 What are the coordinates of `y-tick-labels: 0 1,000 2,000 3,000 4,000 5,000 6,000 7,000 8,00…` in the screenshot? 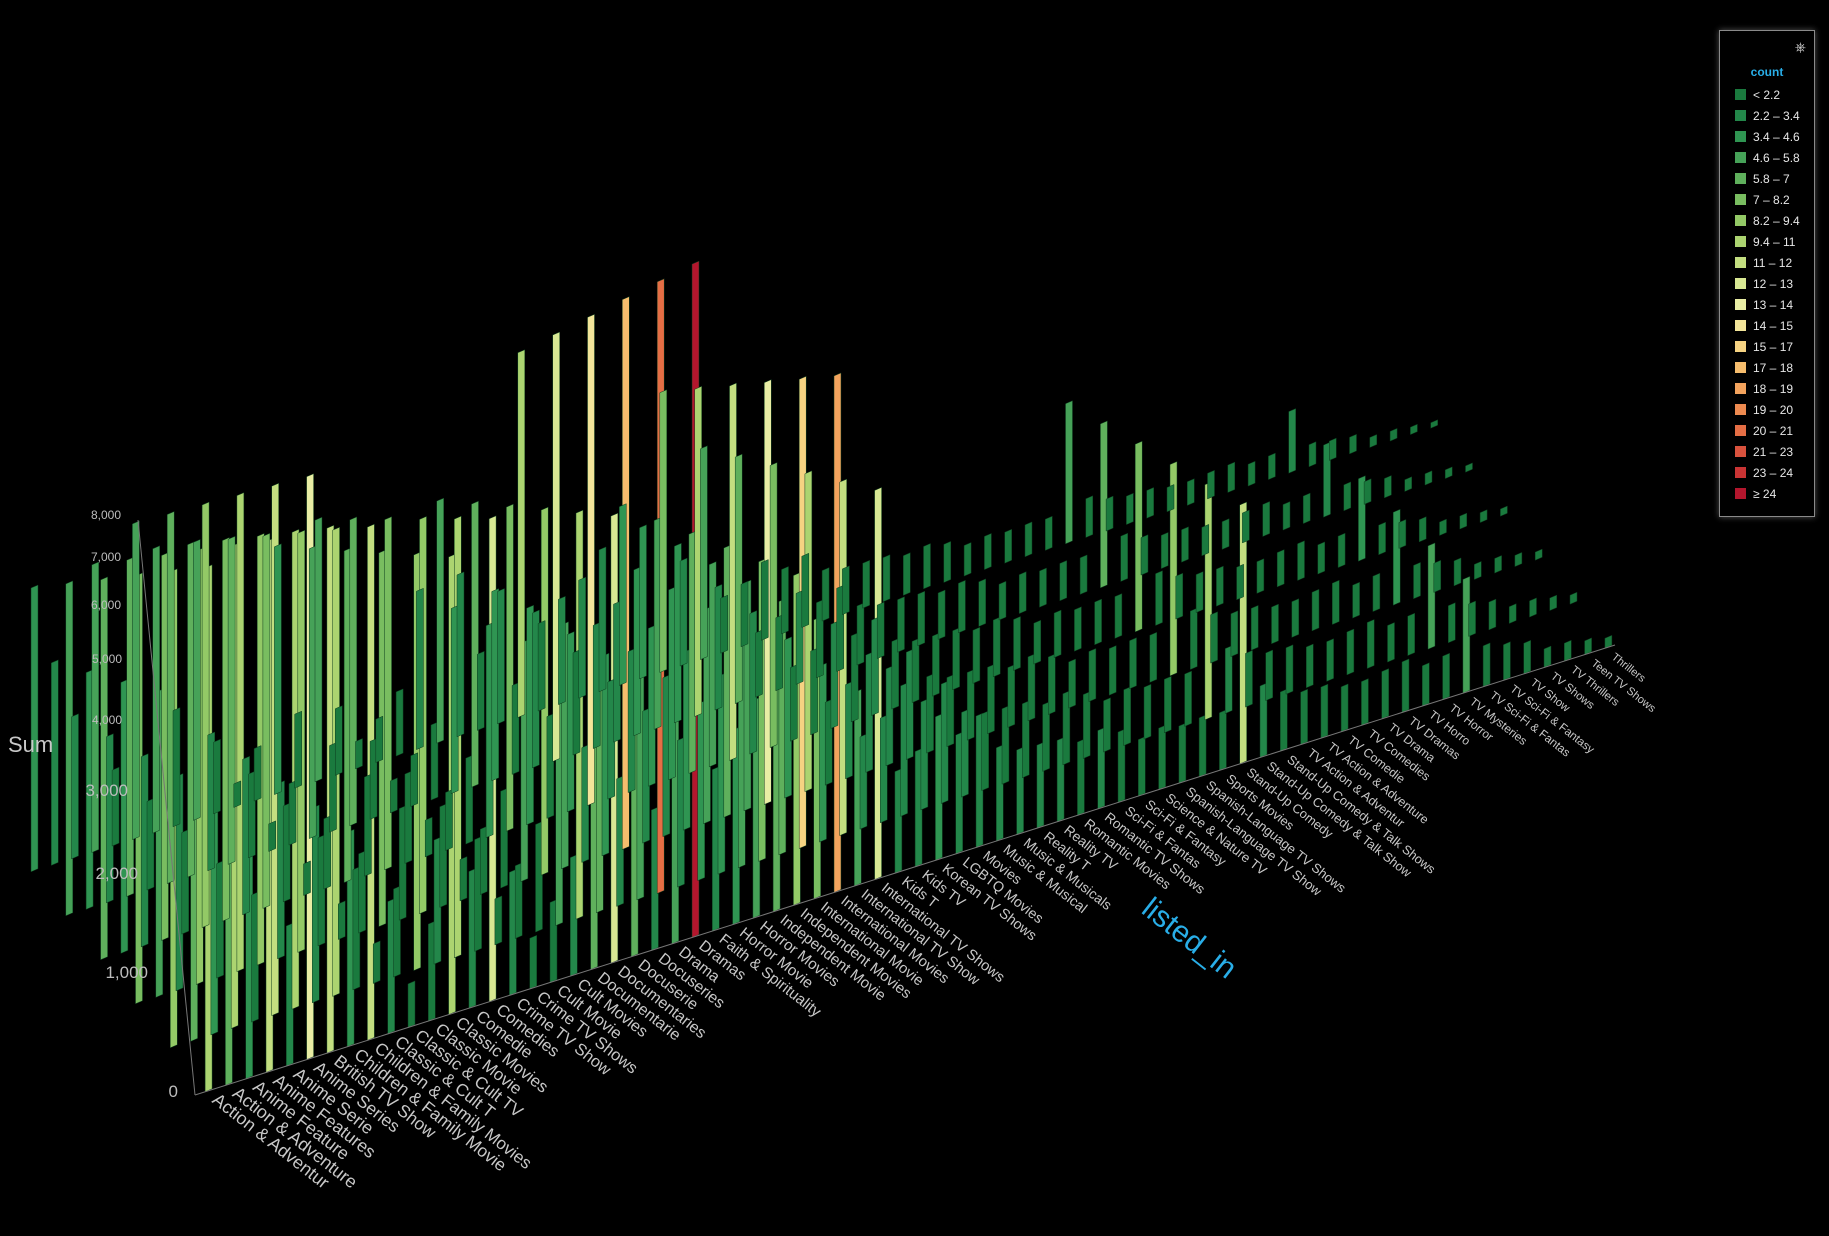 It's located at (131, 804).